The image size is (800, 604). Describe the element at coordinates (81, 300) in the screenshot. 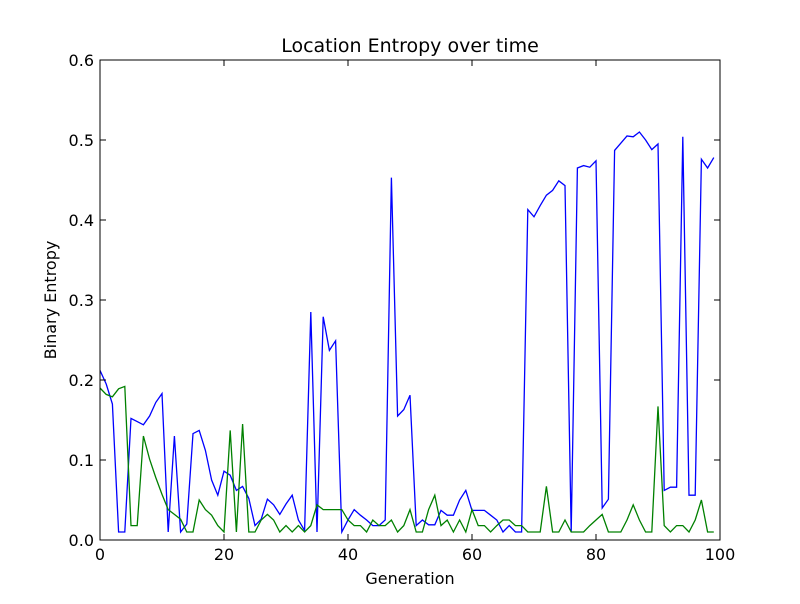

I see `y-tick-label: 0.3` at that location.